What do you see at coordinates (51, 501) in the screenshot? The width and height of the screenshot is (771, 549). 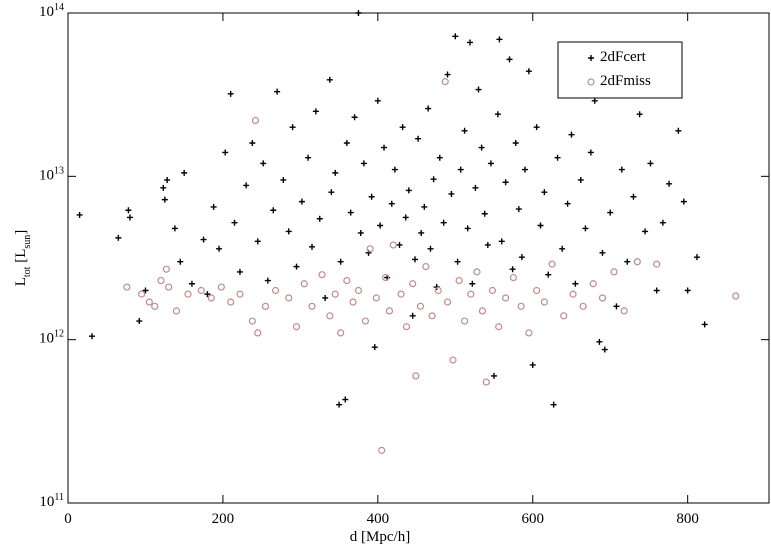 I see `y-tick-label: 1011` at bounding box center [51, 501].